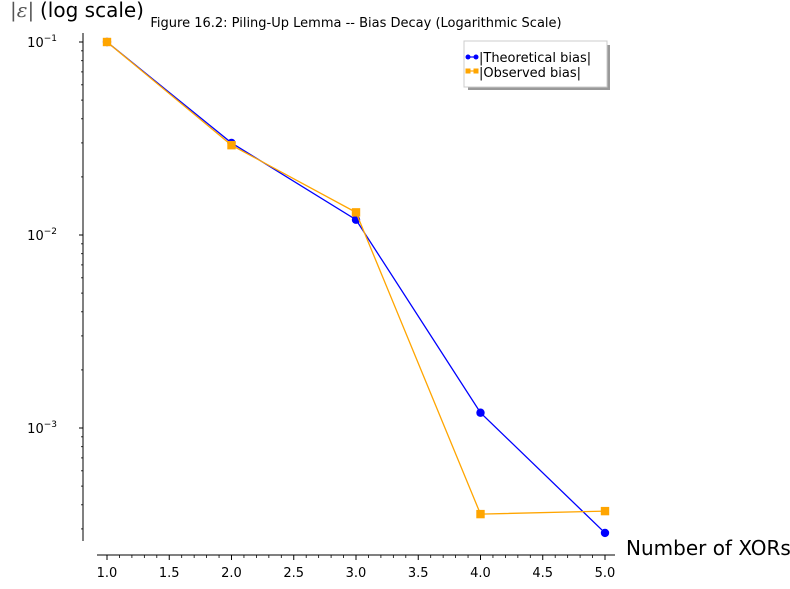  Describe the element at coordinates (107, 573) in the screenshot. I see `x-tick-label: 1.0` at that location.